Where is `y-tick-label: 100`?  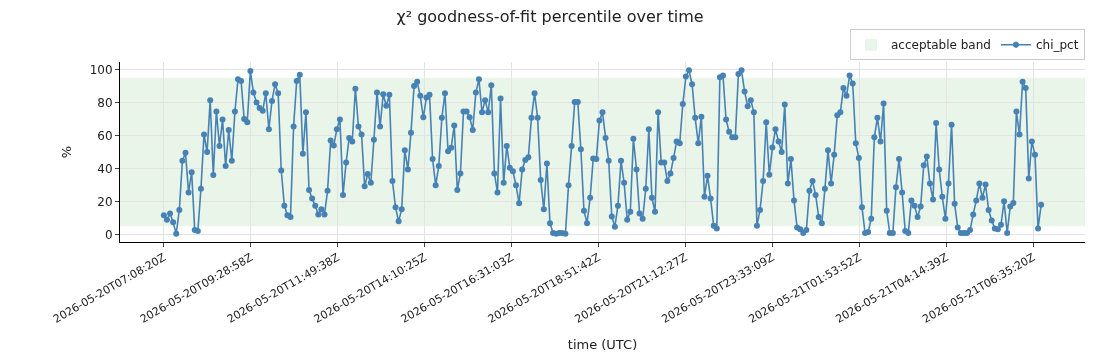
y-tick-label: 100 is located at coordinates (101, 69).